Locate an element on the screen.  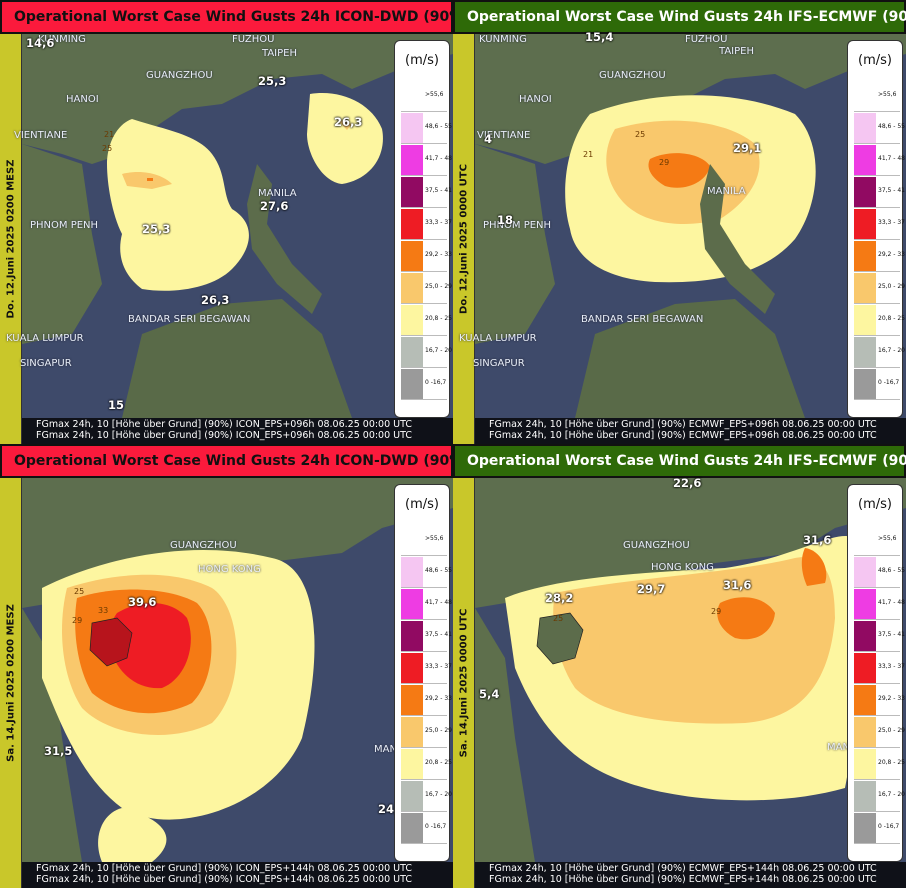
city-label: KUALA LUMPUR is located at coordinates (45, 338).